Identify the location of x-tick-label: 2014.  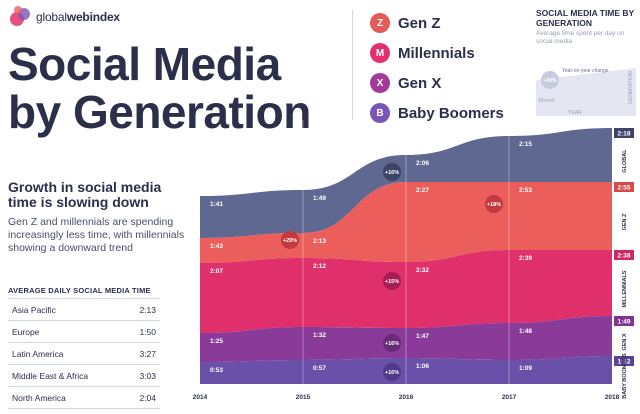
(200, 397).